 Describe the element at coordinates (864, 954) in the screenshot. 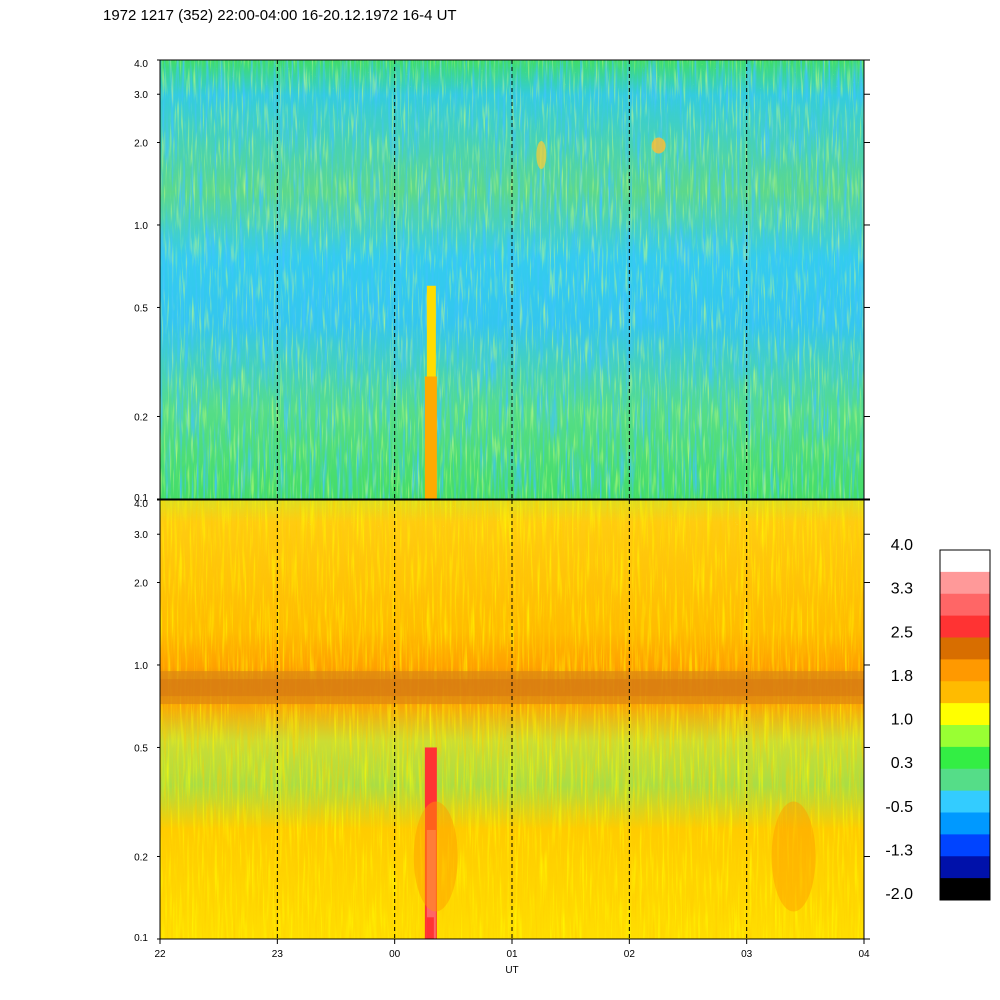

I see `x-tick-label: 04` at that location.